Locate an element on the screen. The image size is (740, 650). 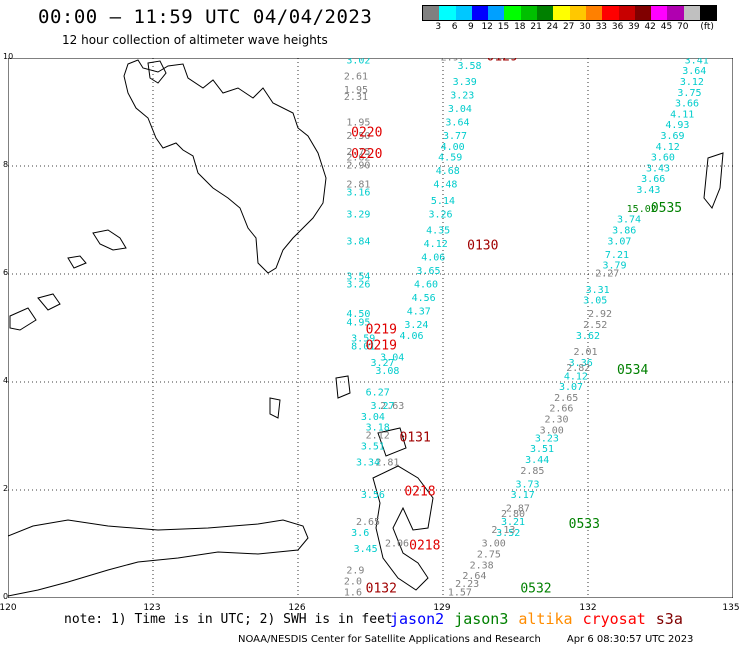
swh-value: 3.59 is located at coordinates (363, 339).